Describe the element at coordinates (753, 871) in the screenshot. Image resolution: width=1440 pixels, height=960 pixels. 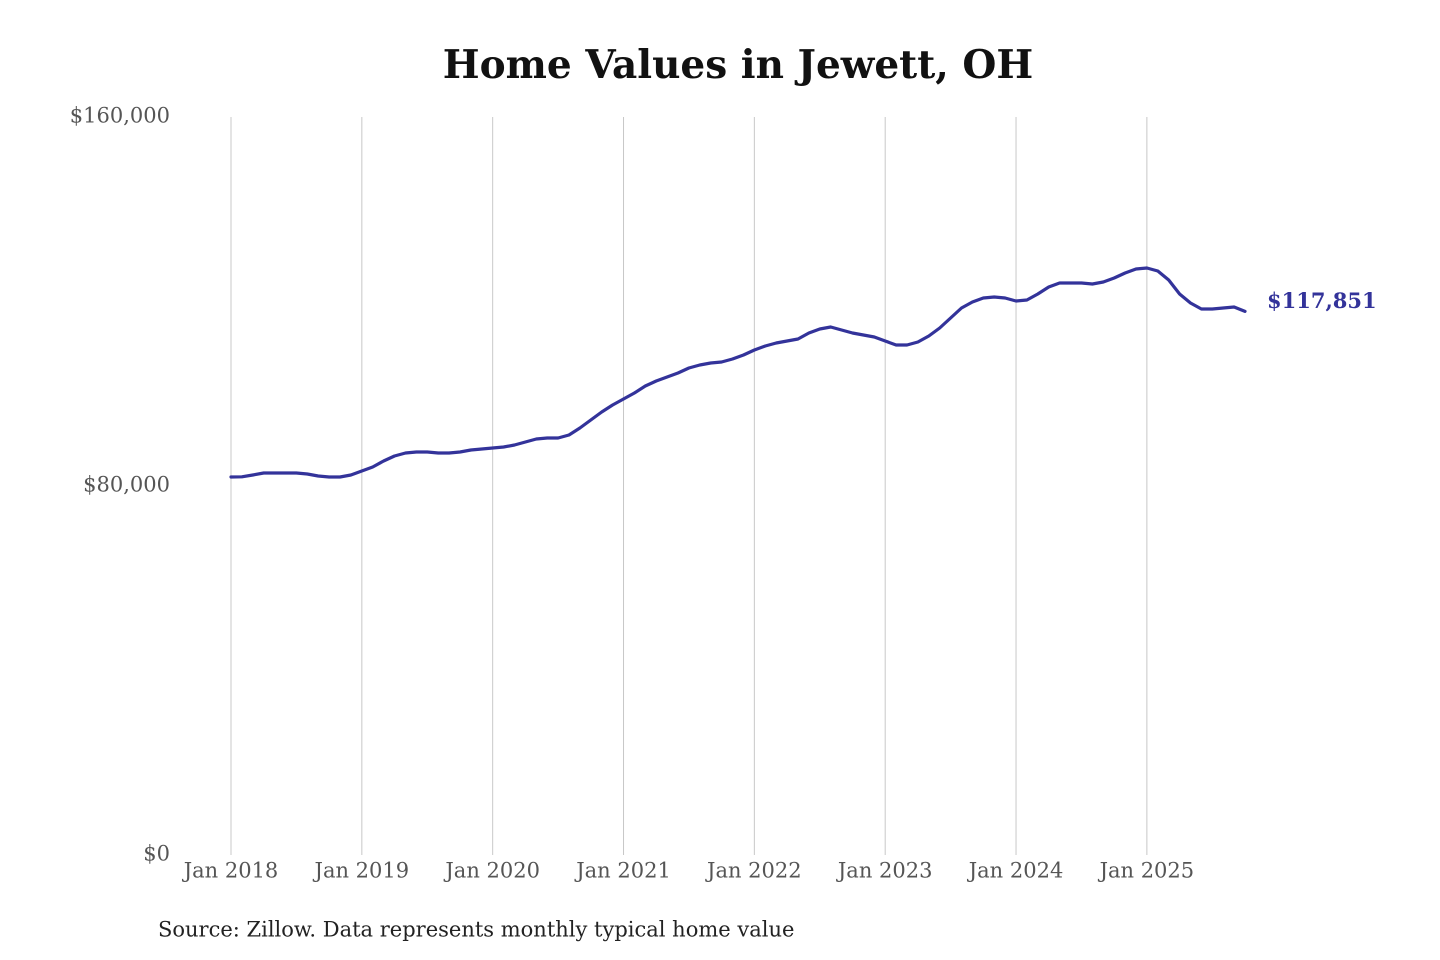
I see `x-tick-label: Jan 2022` at that location.